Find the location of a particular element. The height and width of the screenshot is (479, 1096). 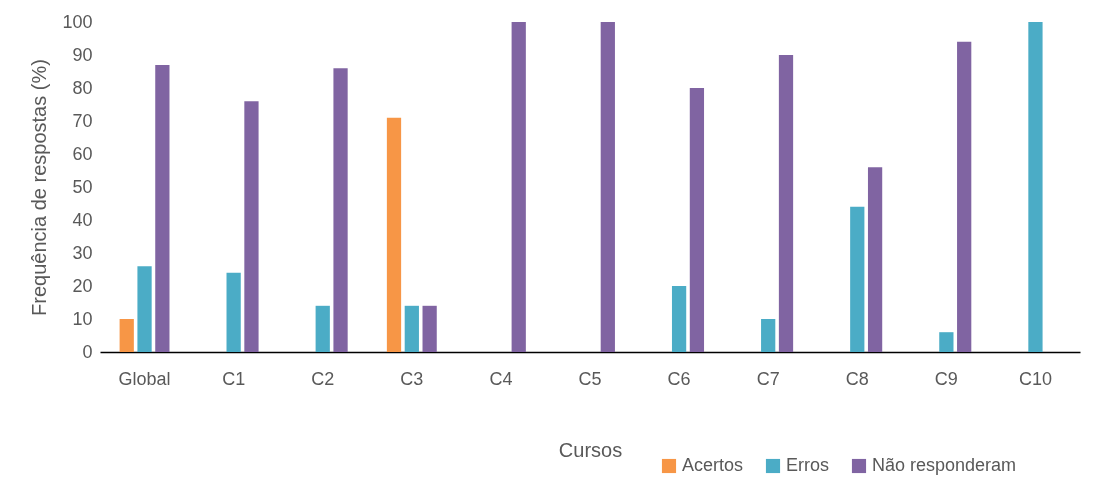

y-tick-label: 30 is located at coordinates (82, 252).